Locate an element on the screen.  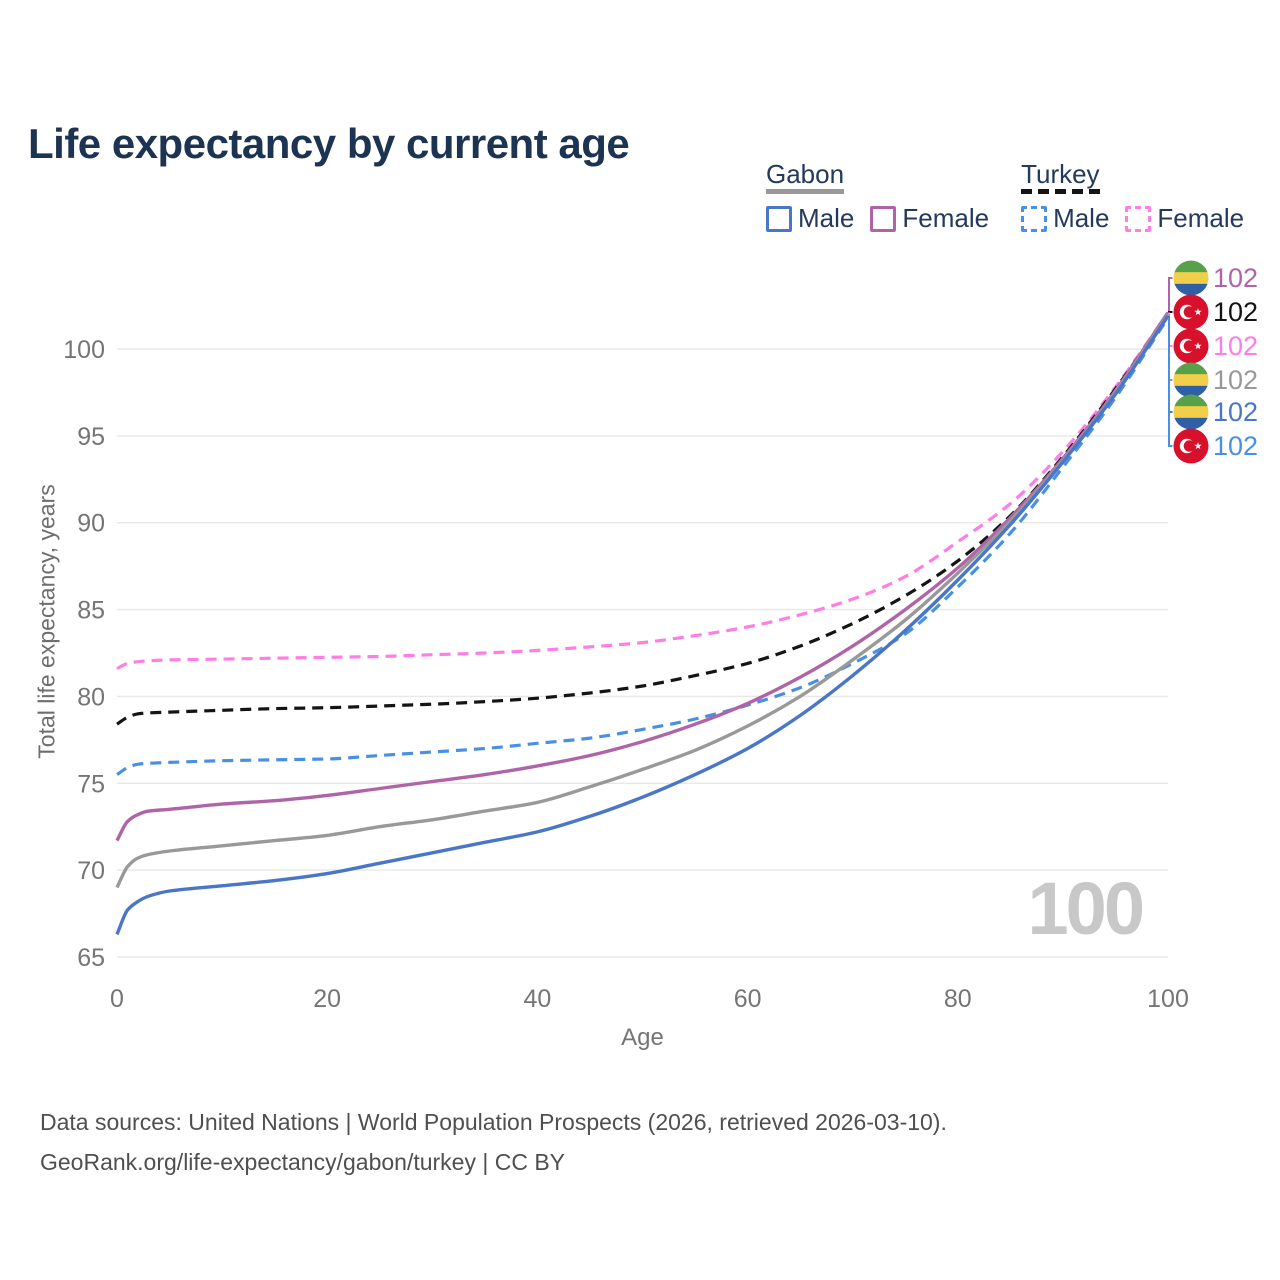
gabon-male-swatch-icon is located at coordinates (779, 218).